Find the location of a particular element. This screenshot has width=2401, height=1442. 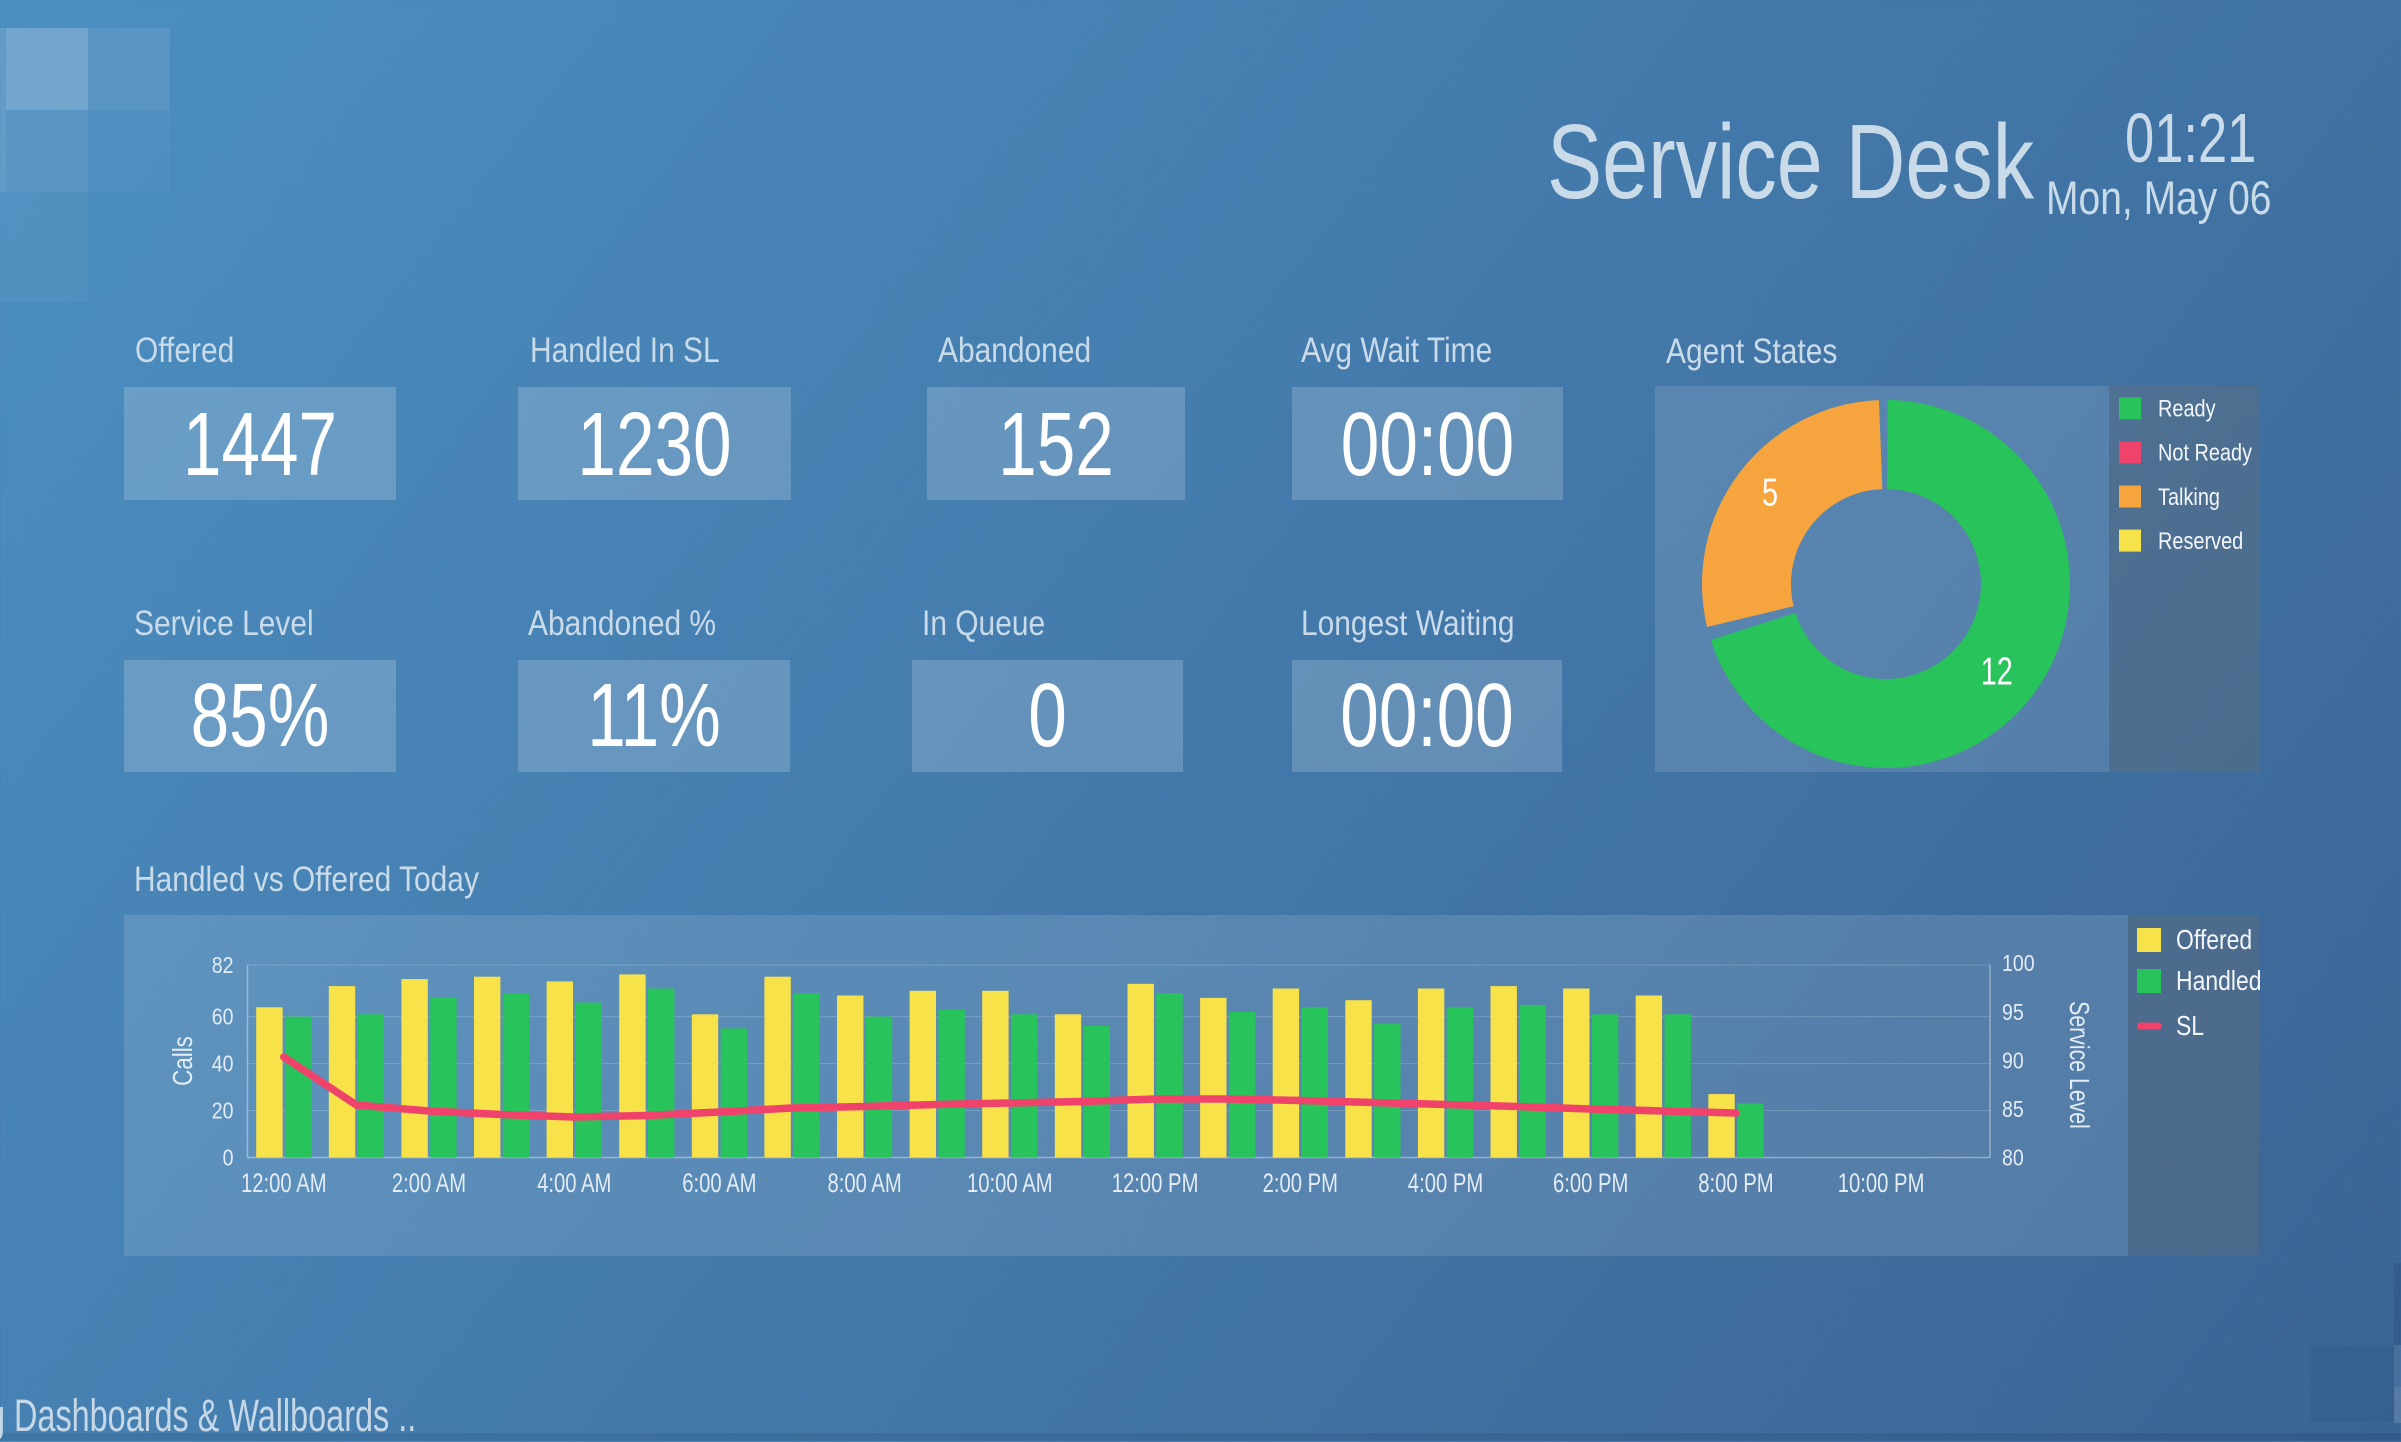

svg-text: 8:00 PM is located at coordinates (1735, 1183).